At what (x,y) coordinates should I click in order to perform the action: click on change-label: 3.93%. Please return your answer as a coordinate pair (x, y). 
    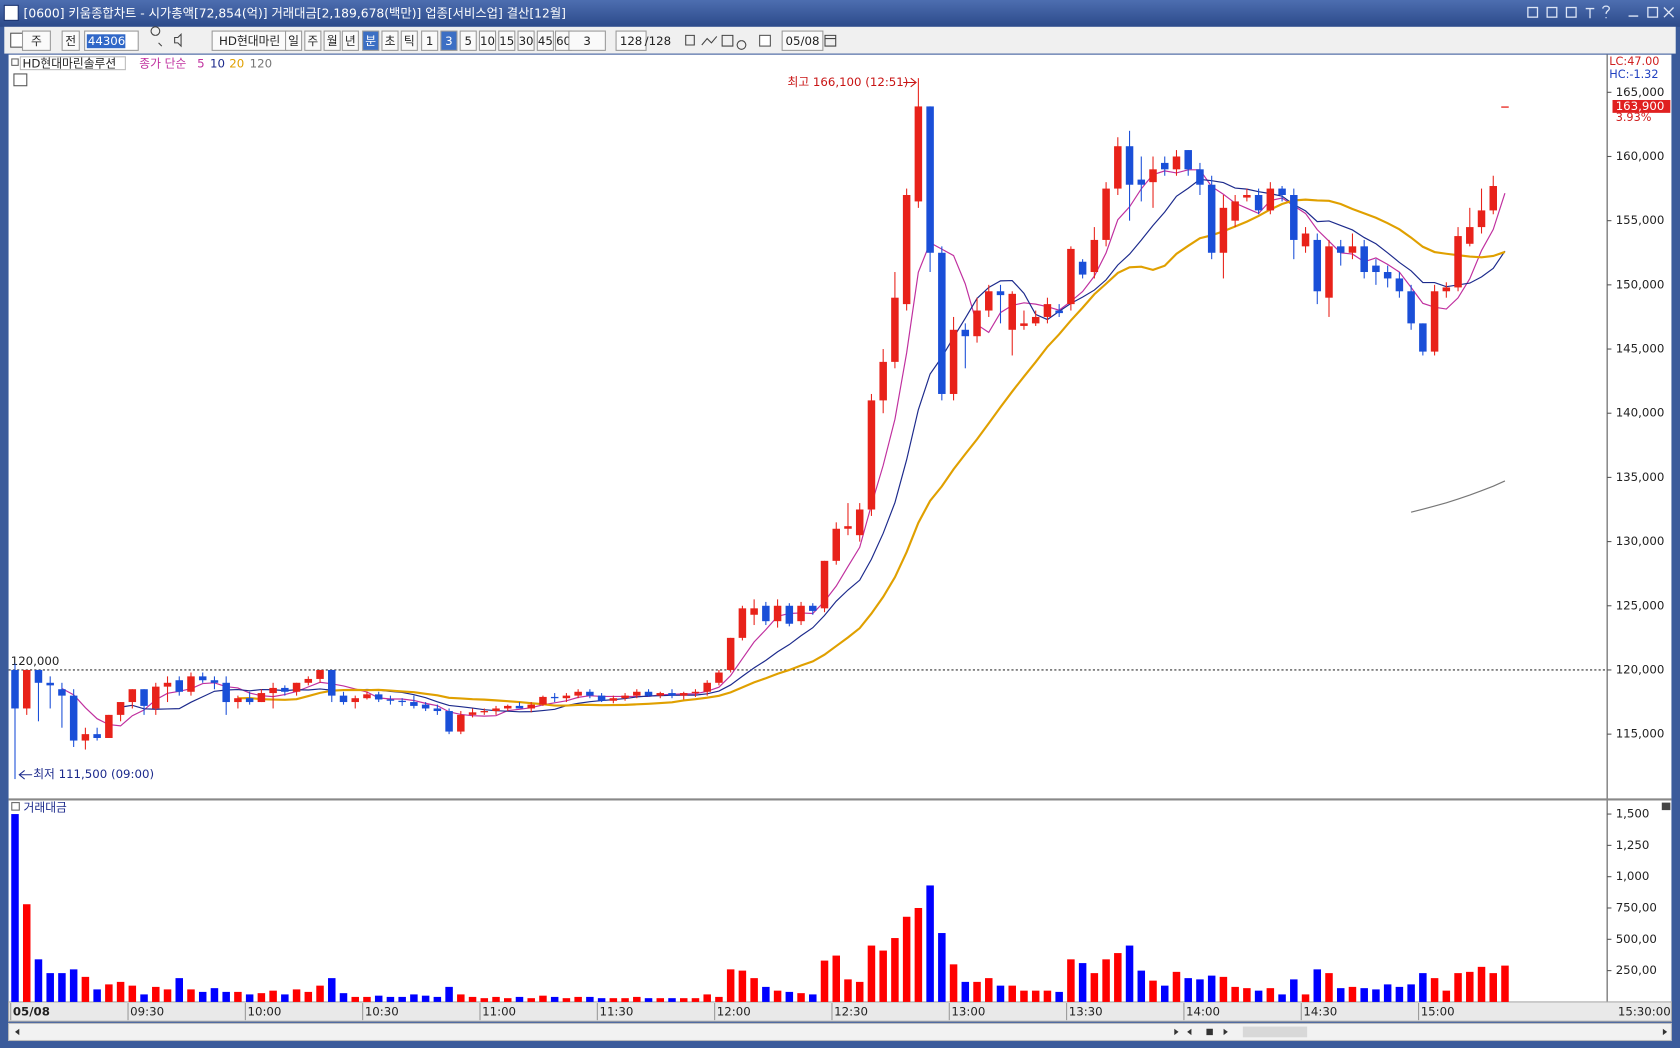
    Looking at the image, I should click on (1634, 117).